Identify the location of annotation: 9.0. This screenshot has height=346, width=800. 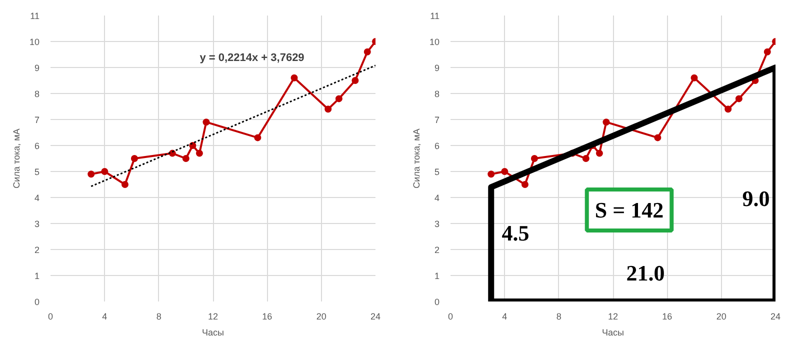
(756, 199).